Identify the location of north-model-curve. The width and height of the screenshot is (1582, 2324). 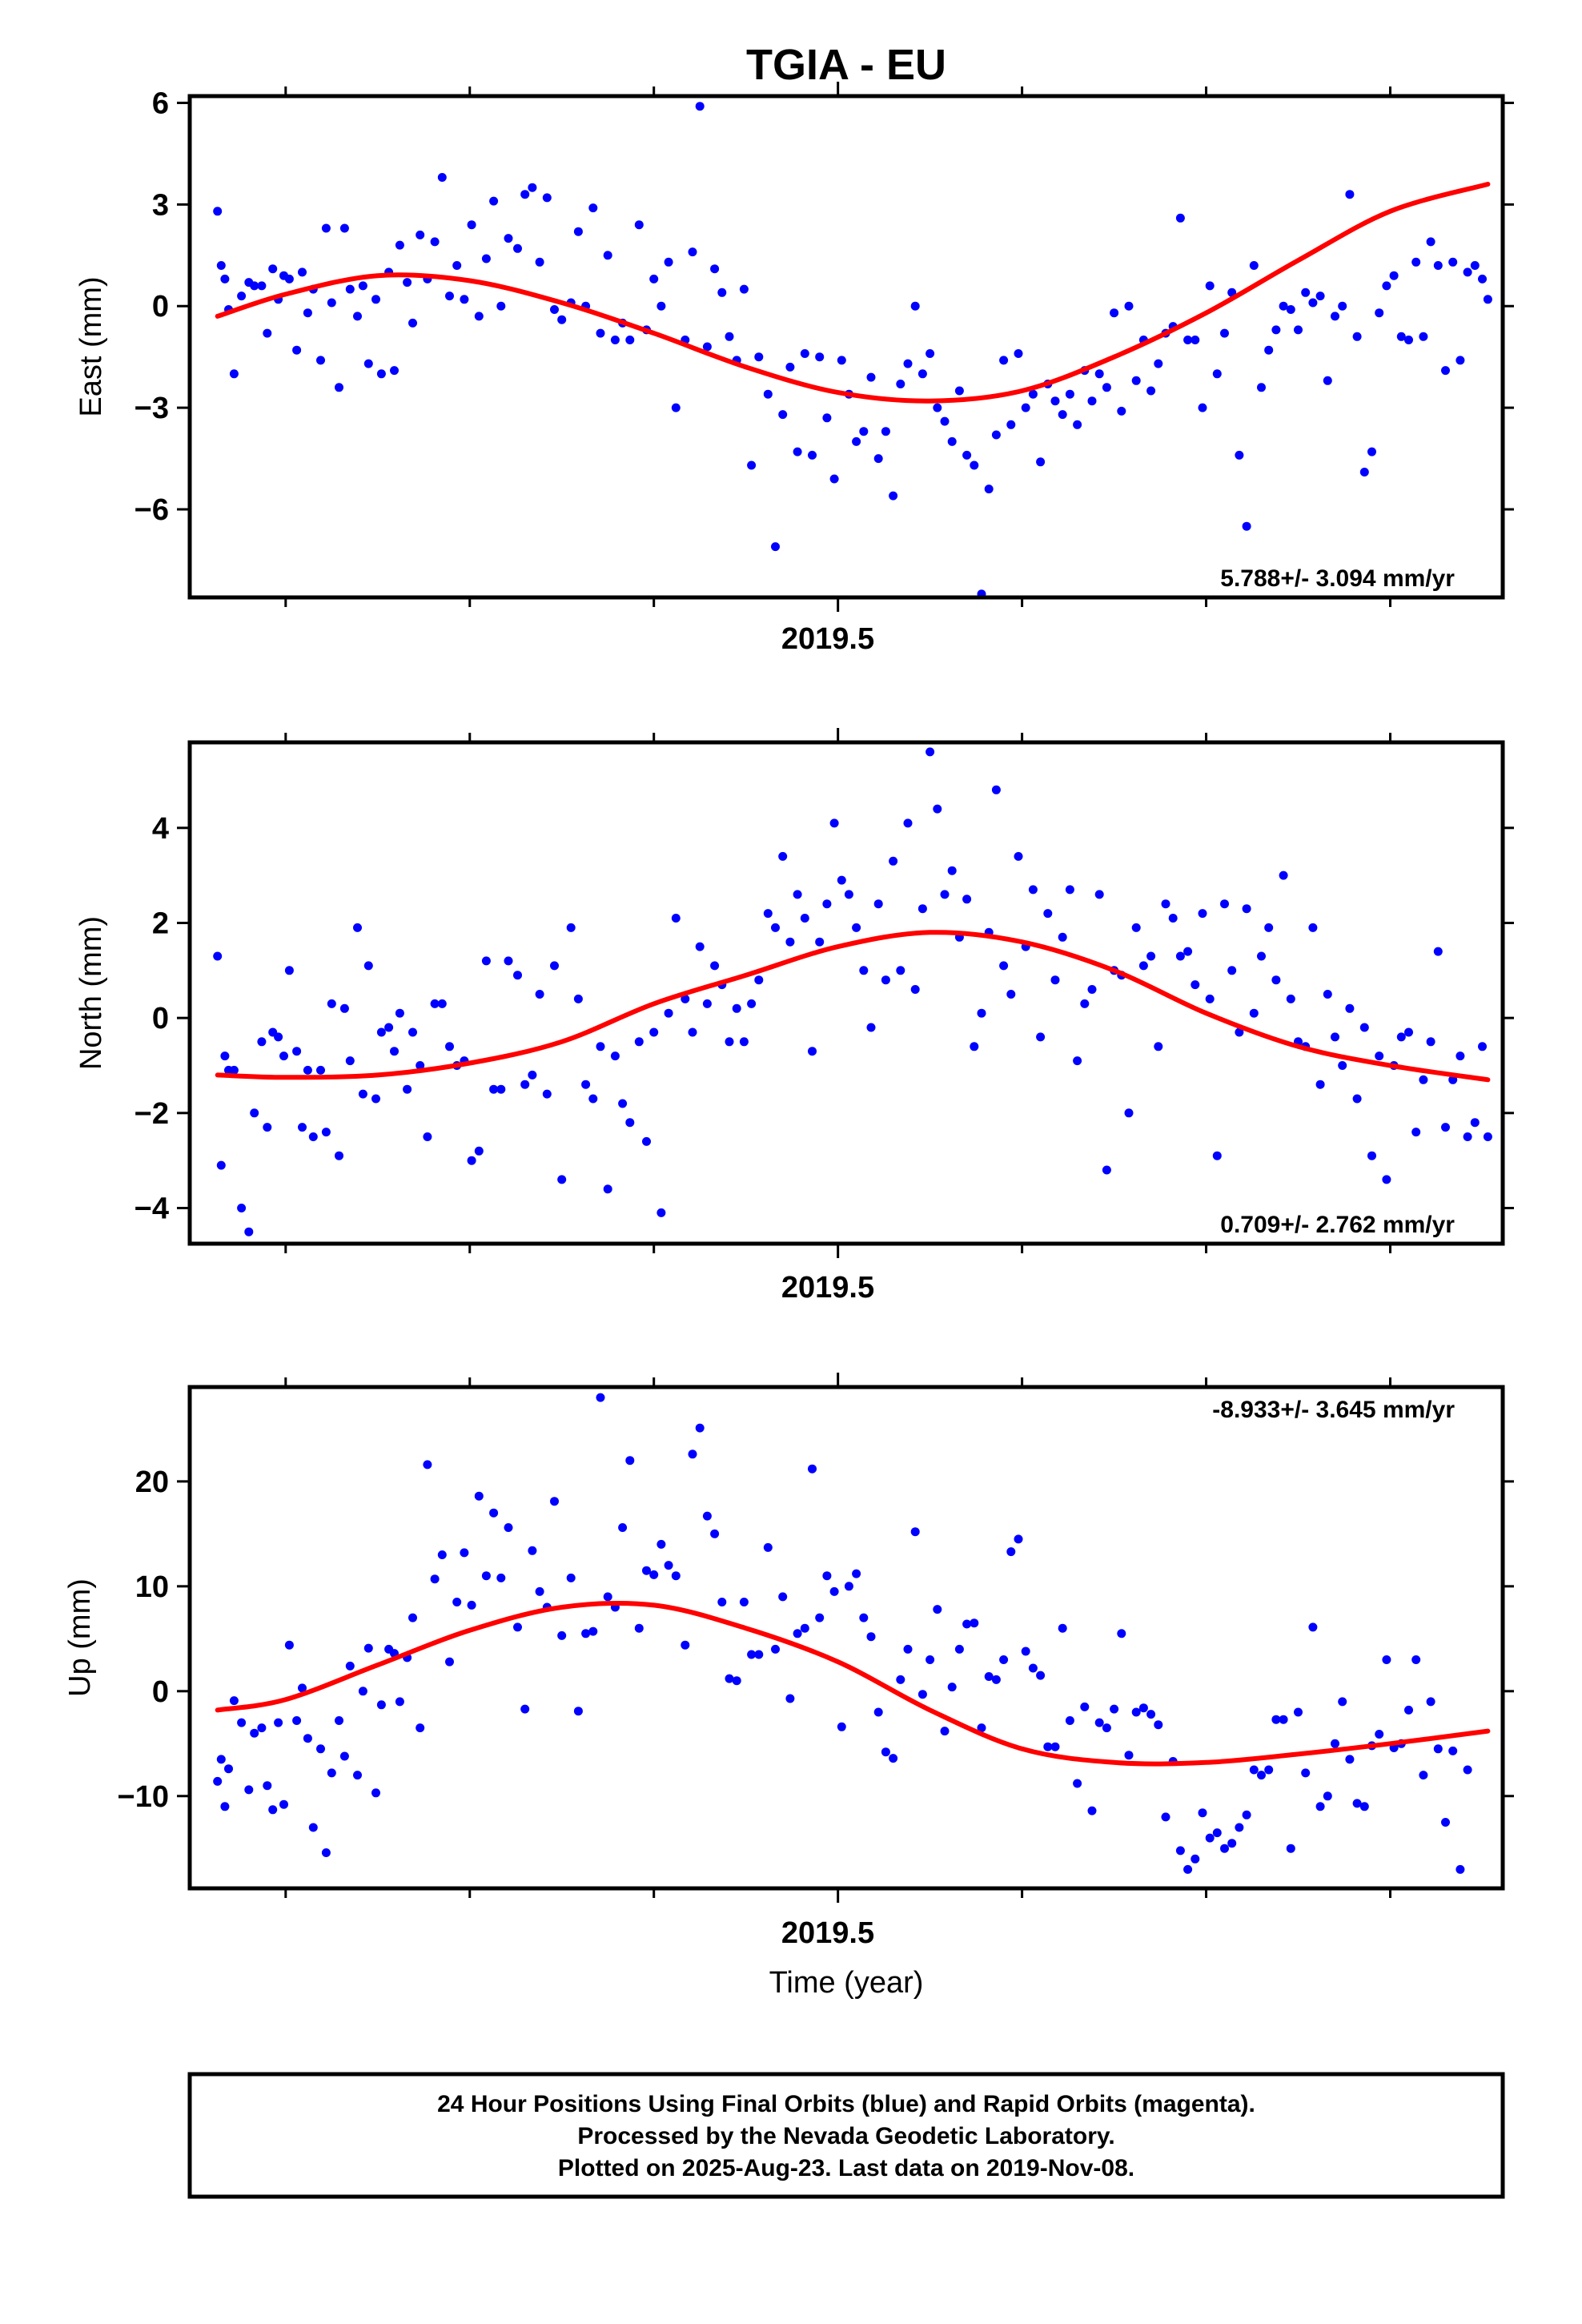
(853, 1006).